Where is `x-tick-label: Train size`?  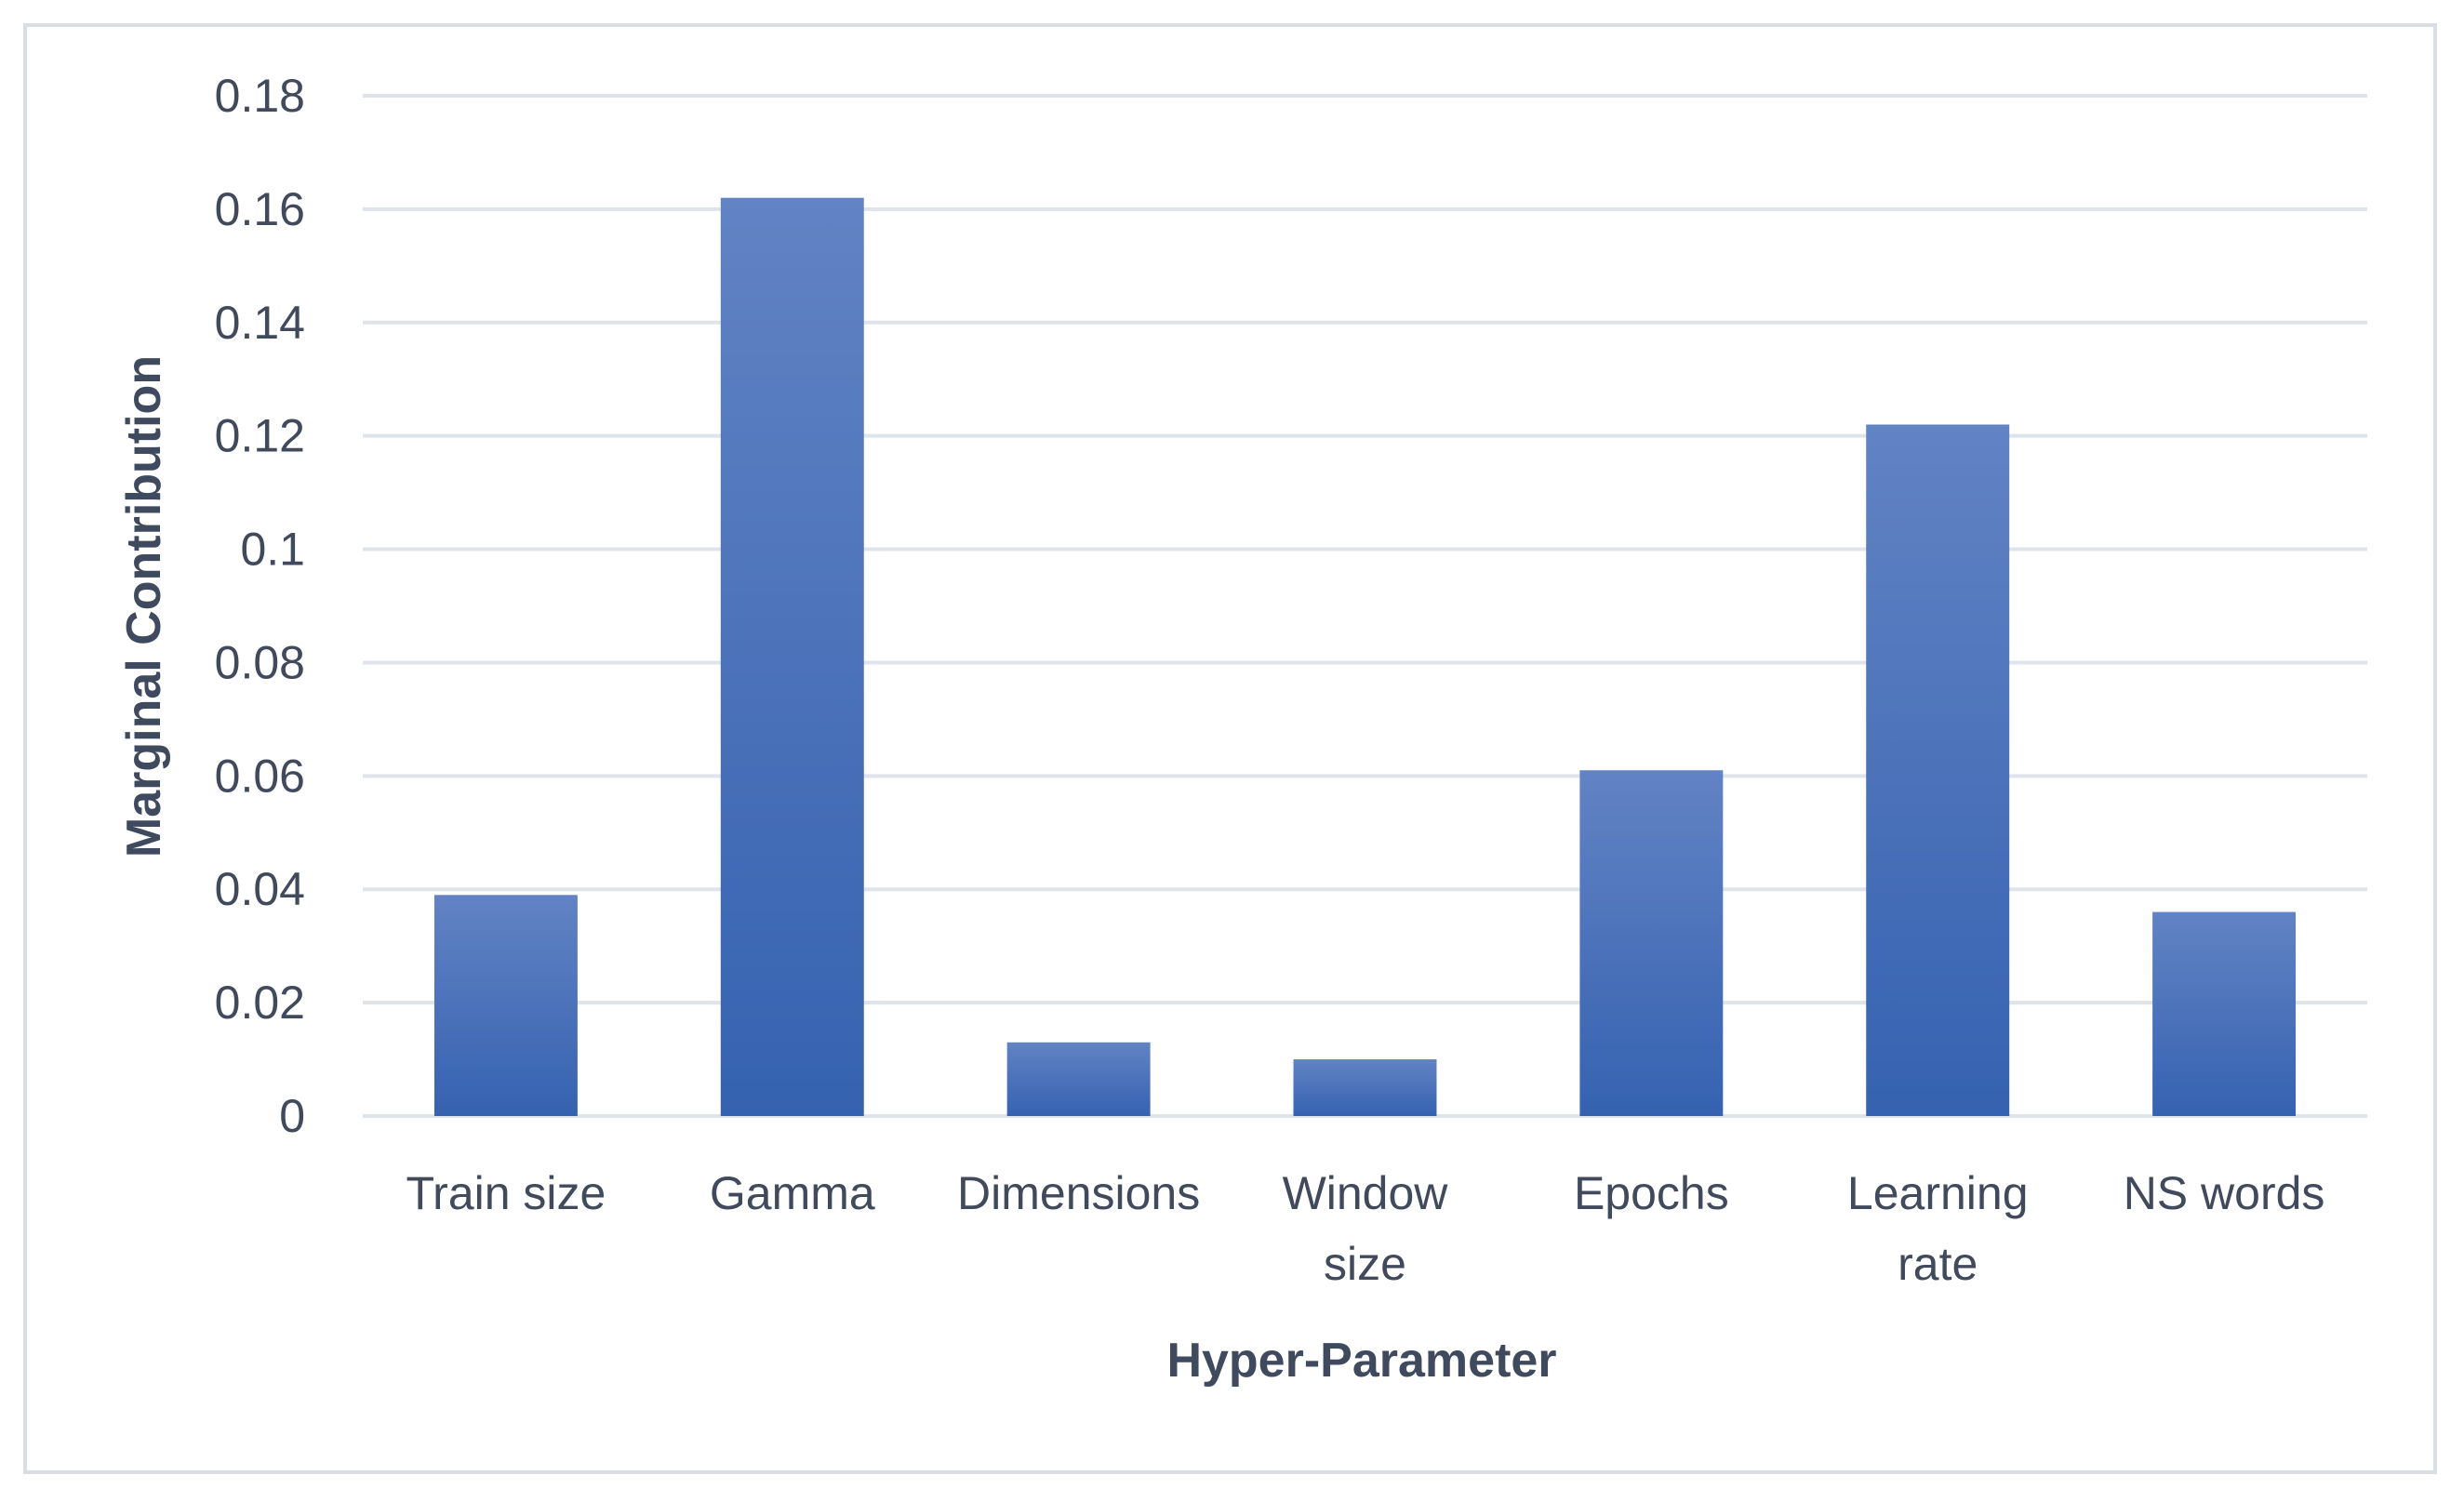
x-tick-label: Train size is located at coordinates (506, 1193).